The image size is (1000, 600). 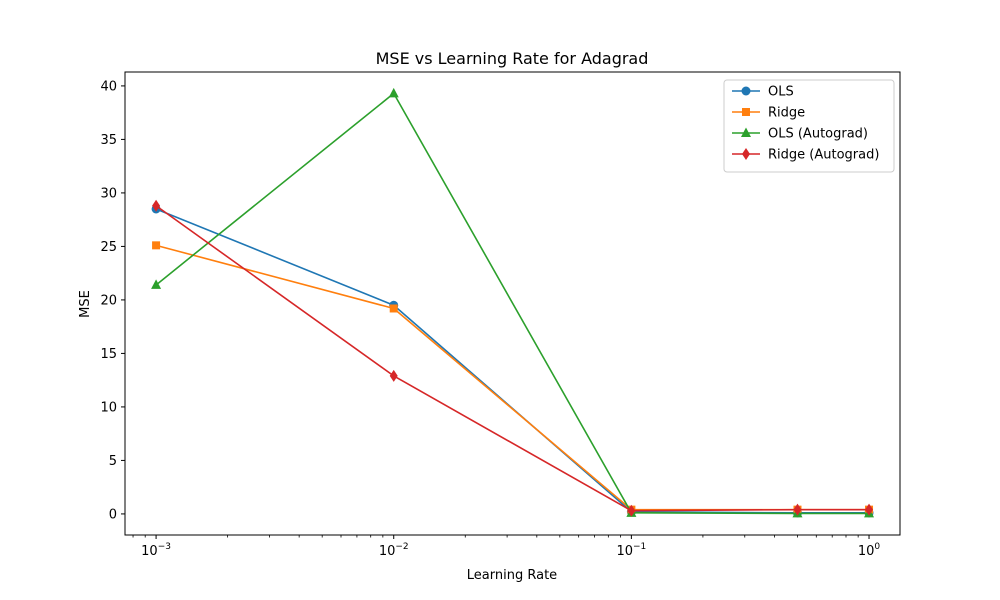 I want to click on legend-box, so click(x=809, y=126).